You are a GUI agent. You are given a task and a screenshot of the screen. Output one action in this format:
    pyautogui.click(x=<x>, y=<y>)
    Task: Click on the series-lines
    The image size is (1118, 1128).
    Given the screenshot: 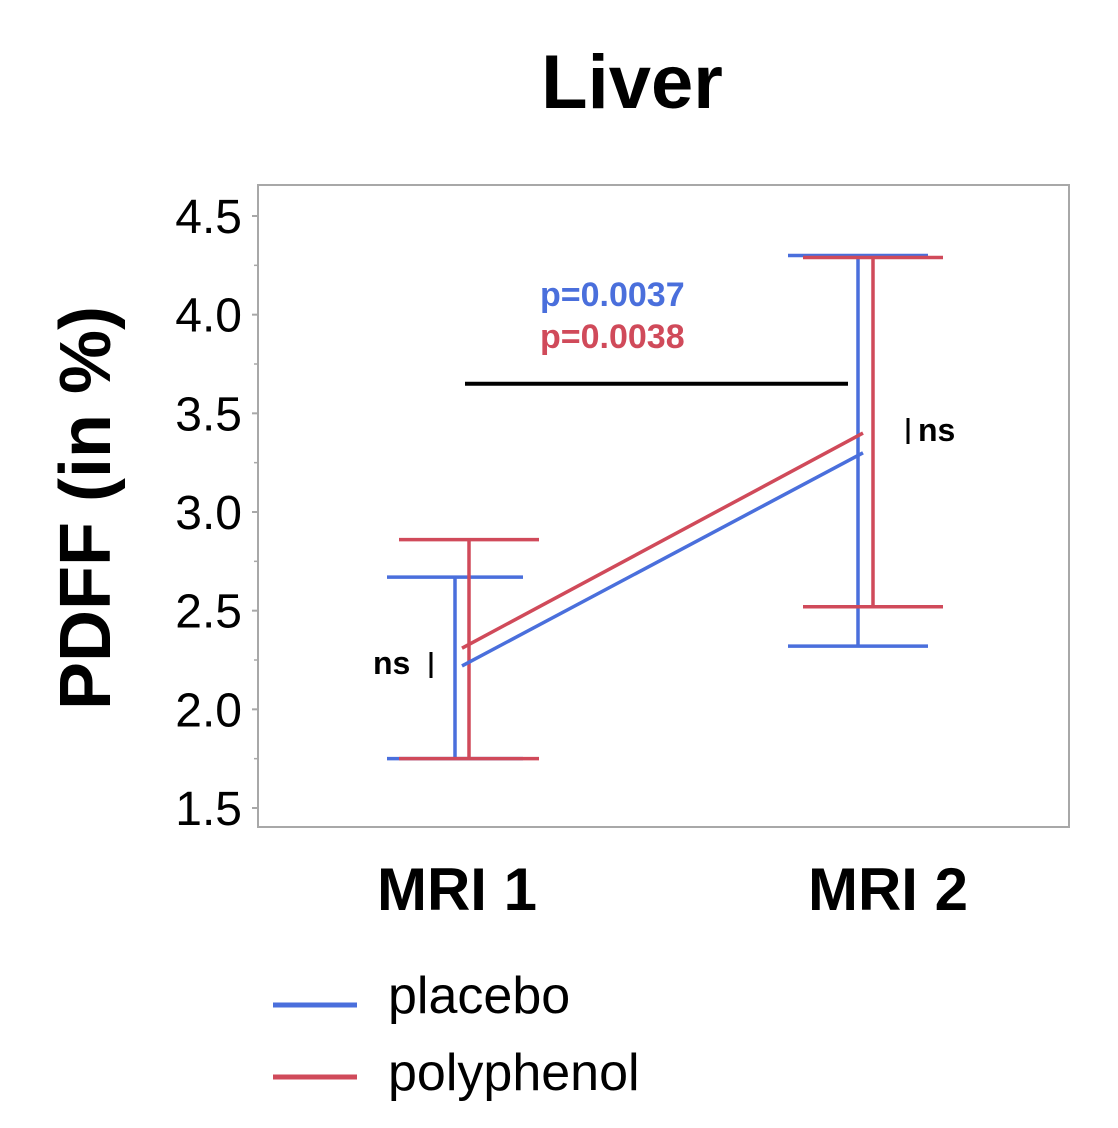 What is the action you would take?
    pyautogui.click(x=662, y=549)
    